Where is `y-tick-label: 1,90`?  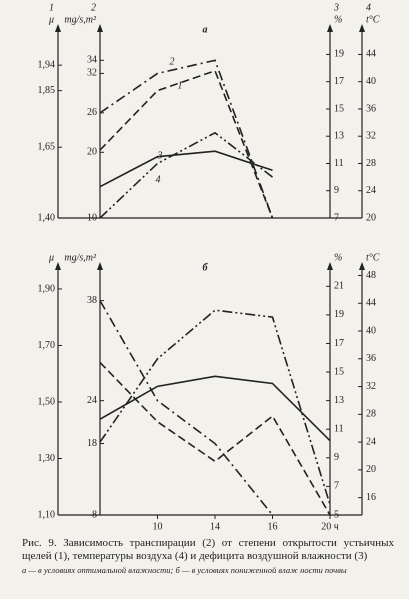 y-tick-label: 1,90 is located at coordinates (47, 288).